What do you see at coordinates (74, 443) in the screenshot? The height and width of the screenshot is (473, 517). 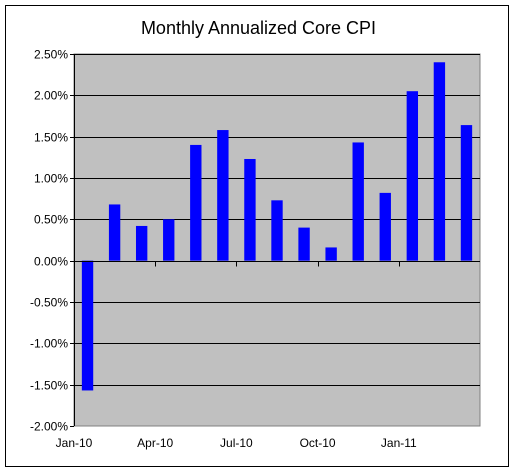 I see `x-tick-label: Jan-10` at bounding box center [74, 443].